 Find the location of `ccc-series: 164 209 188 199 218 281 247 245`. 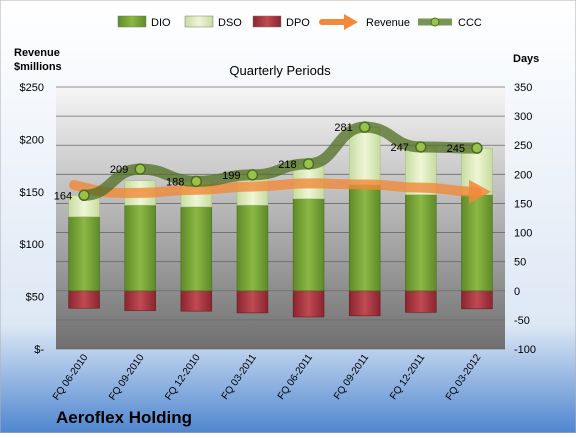

ccc-series: 164 209 188 199 218 281 247 245 is located at coordinates (268, 161).